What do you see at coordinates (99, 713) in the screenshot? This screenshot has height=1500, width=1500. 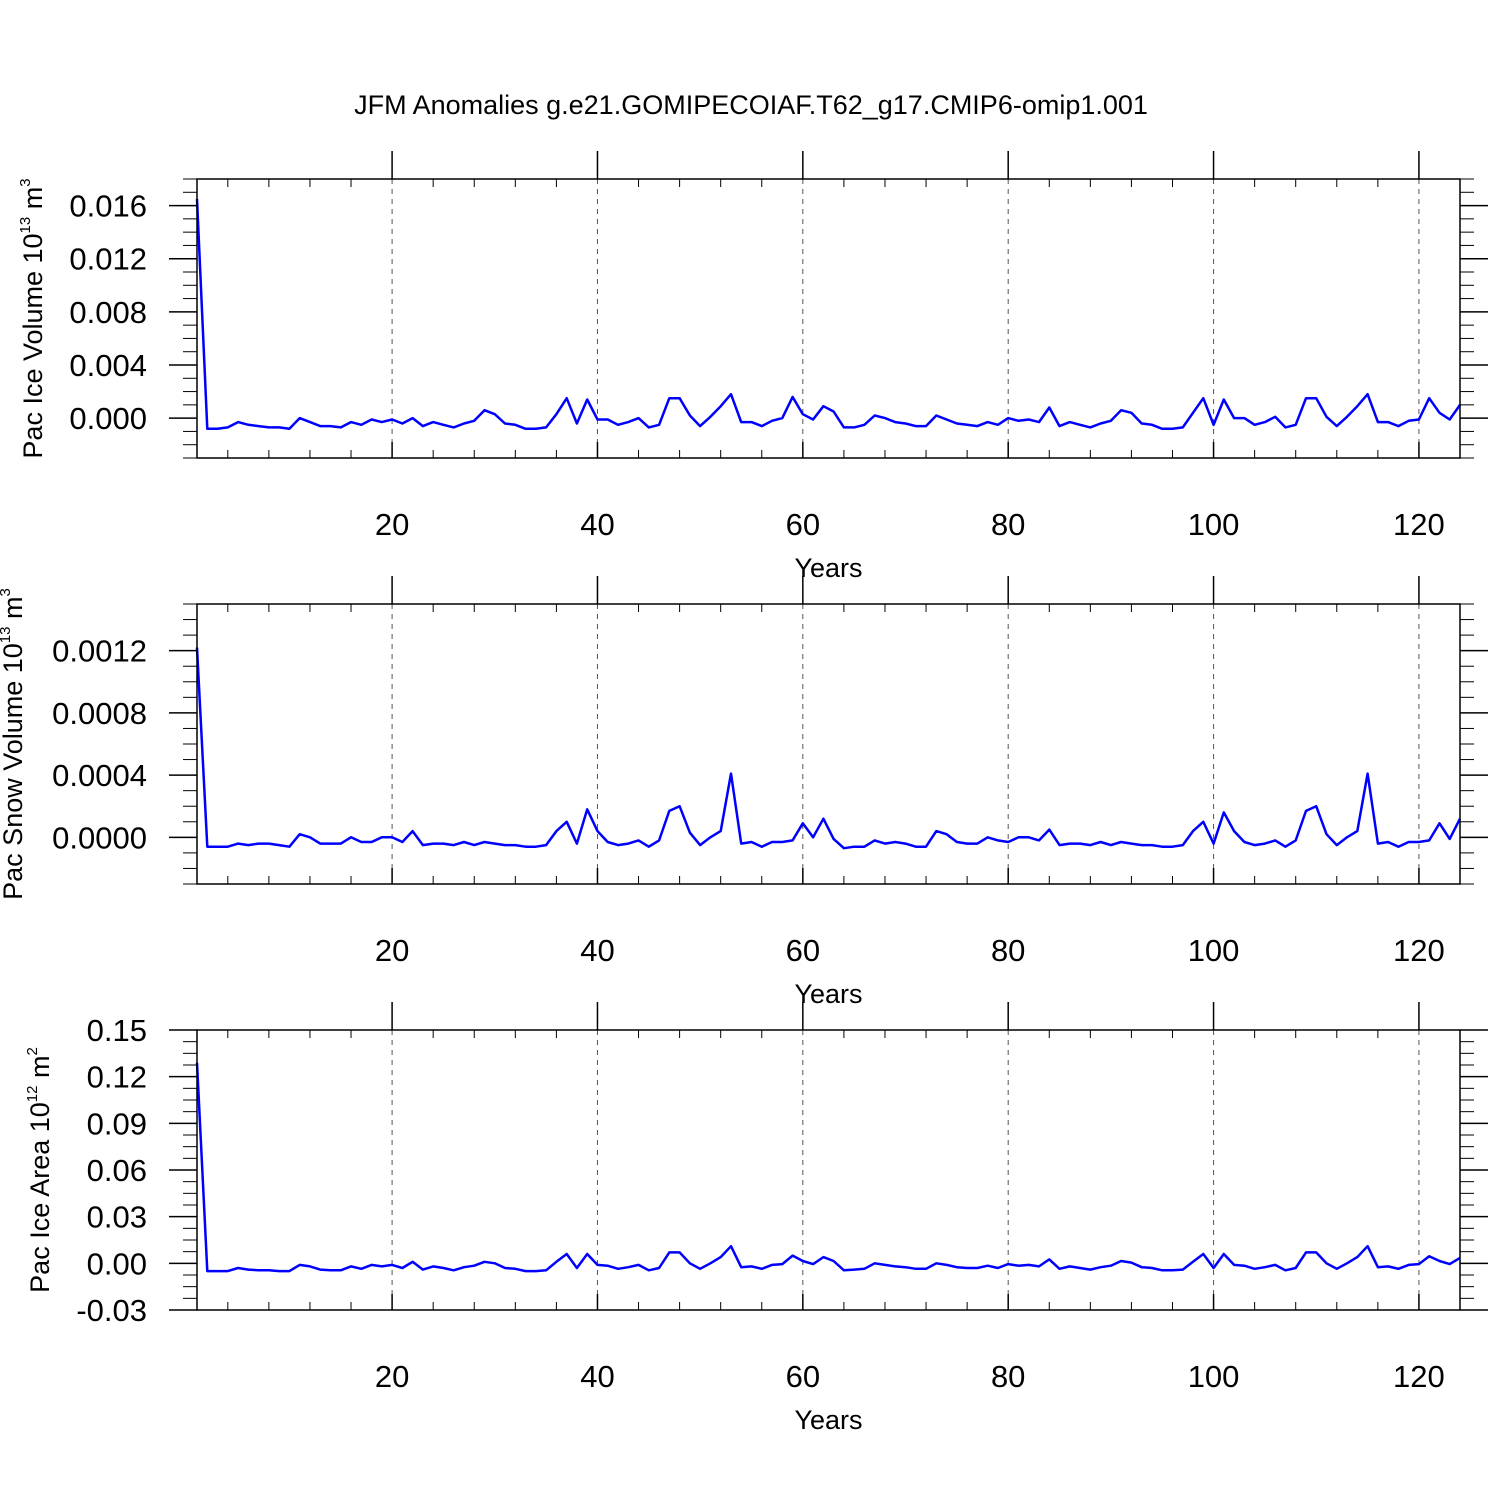 I see `y-tick-label: 0.0008` at bounding box center [99, 713].